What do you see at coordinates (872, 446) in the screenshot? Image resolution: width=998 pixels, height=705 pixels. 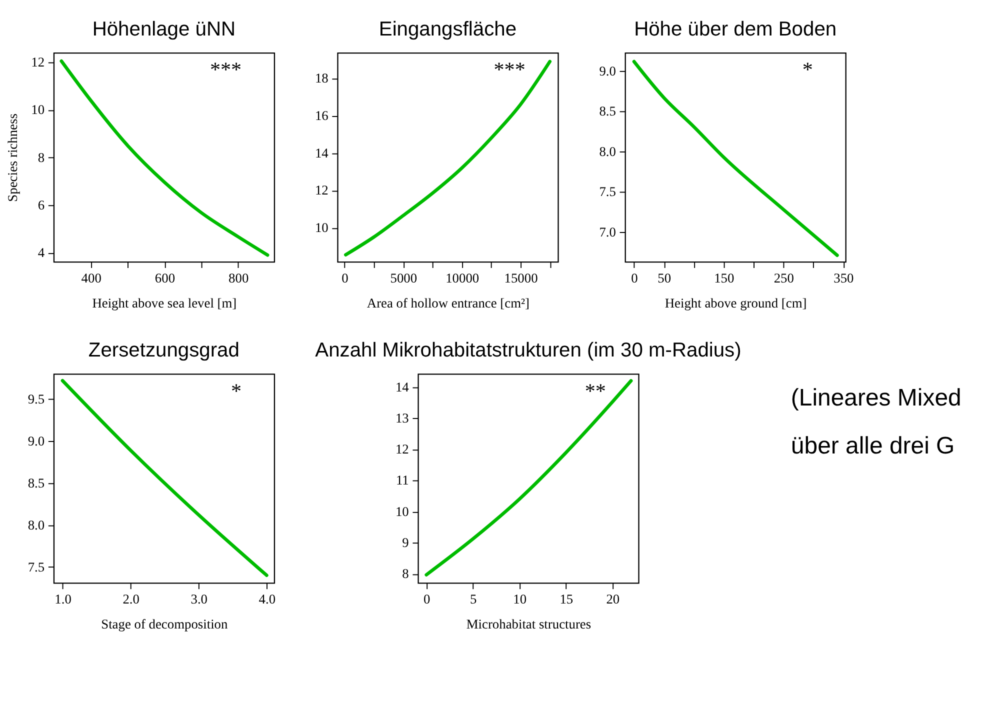 I see `text: über alle drei G` at bounding box center [872, 446].